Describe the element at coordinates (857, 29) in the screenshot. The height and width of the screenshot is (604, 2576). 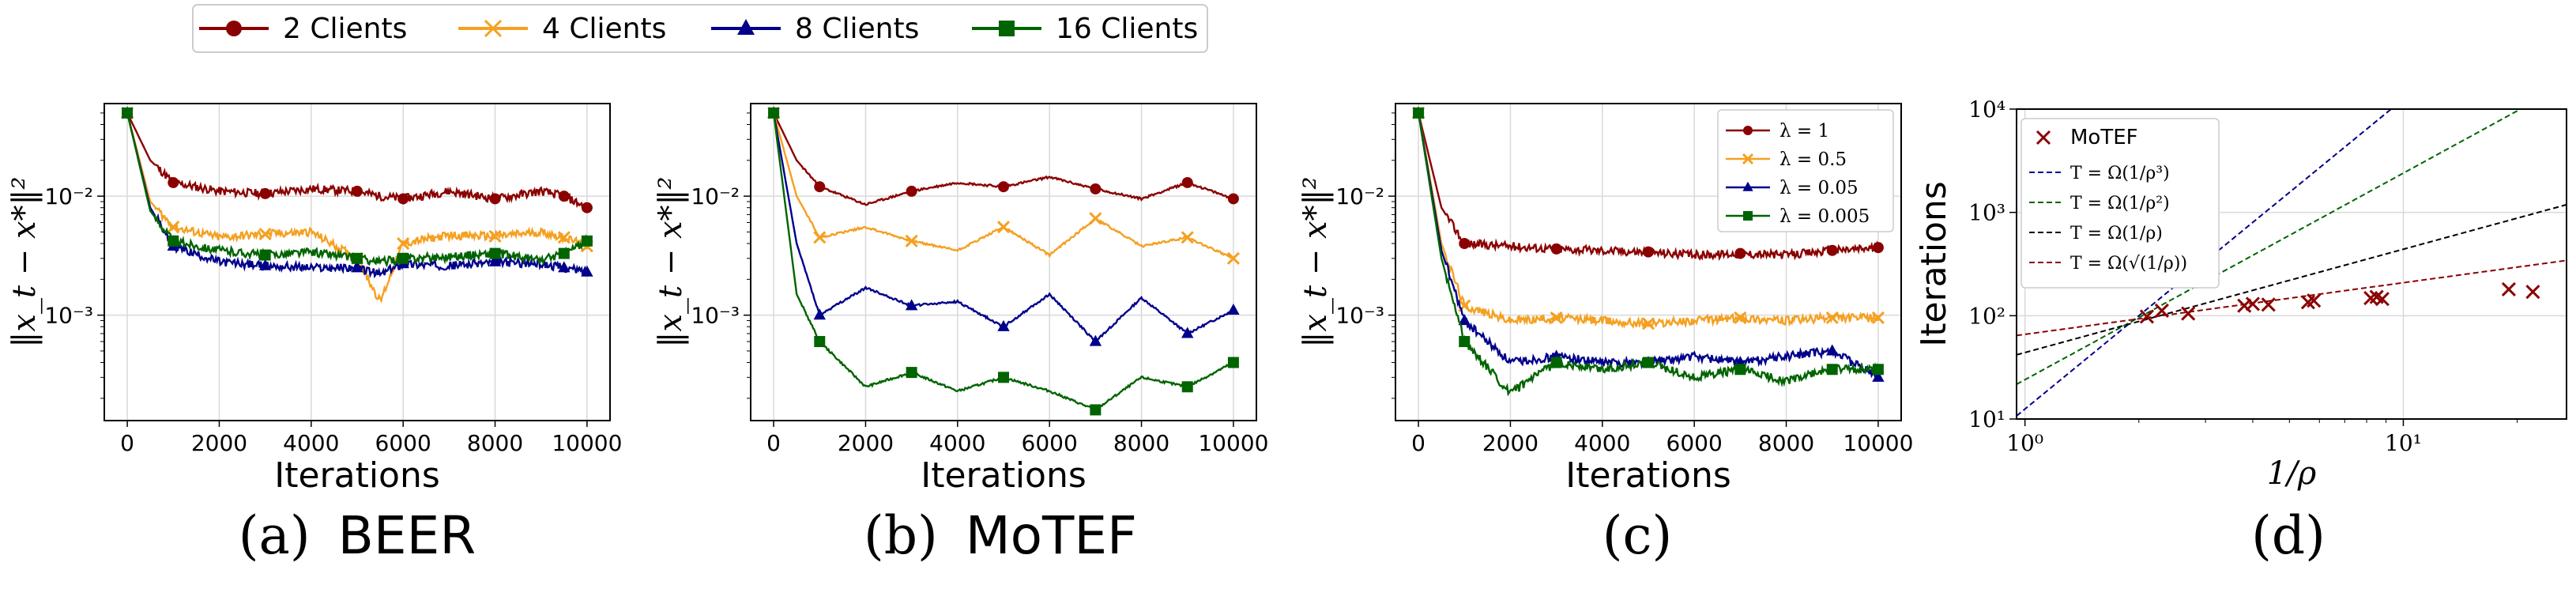
I see `legend-label-8-clients: 8 Clients` at that location.